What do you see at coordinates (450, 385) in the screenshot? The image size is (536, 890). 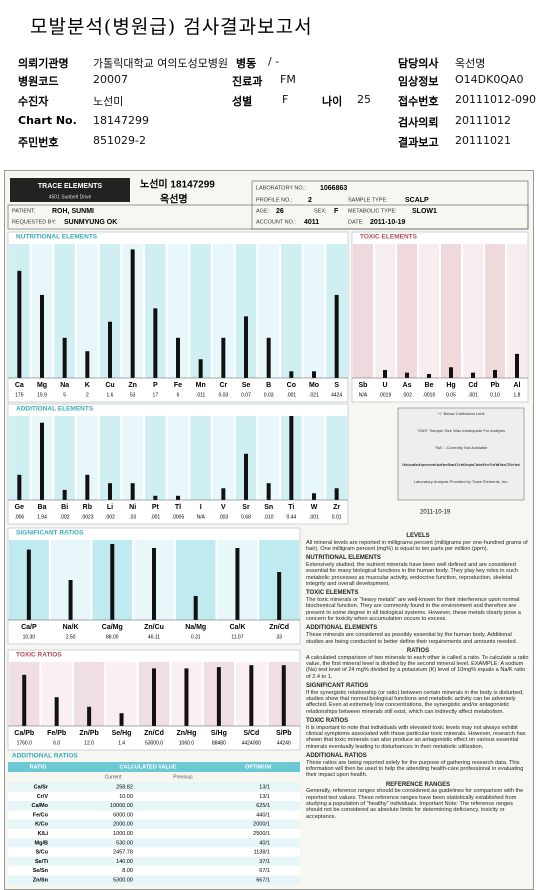 I see `element-label: Hg` at bounding box center [450, 385].